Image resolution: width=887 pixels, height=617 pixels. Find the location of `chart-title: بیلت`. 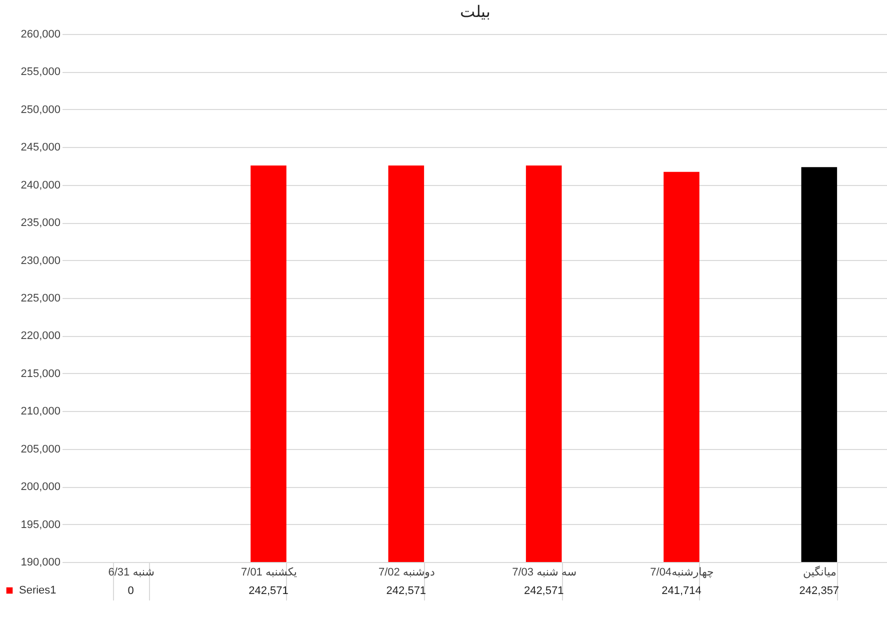

chart-title: بیلت is located at coordinates (475, 11).